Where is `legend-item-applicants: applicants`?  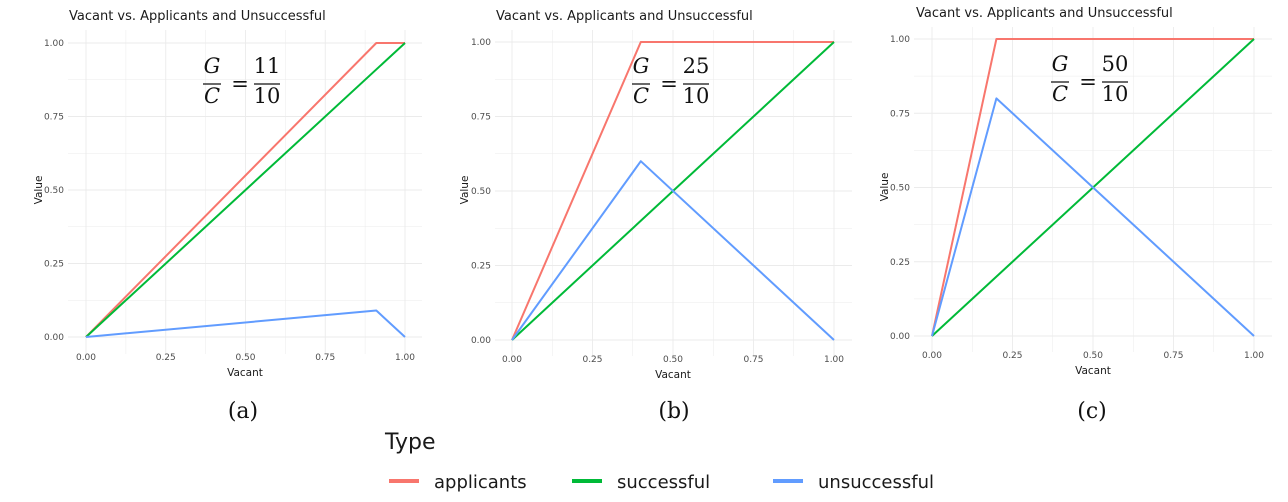 legend-item-applicants: applicants is located at coordinates (458, 482).